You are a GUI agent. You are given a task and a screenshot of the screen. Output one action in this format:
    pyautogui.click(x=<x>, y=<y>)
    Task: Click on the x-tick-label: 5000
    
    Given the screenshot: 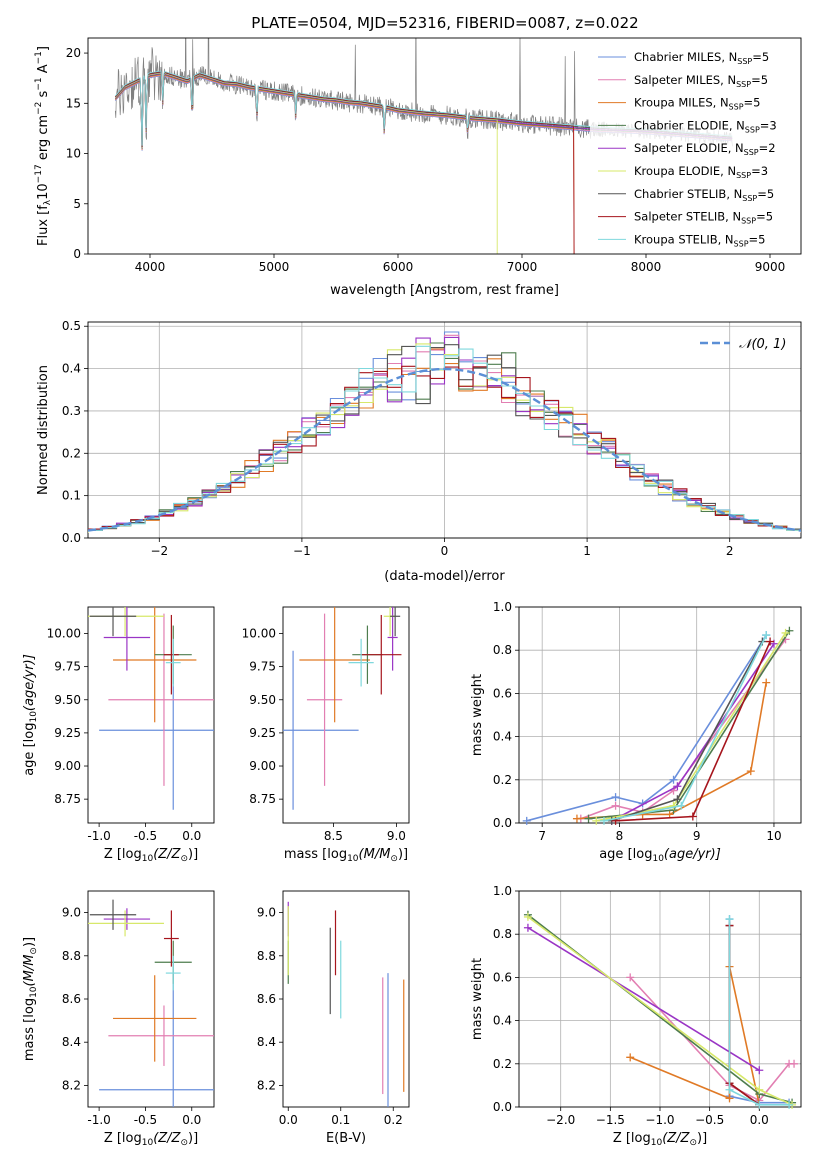 What is the action you would take?
    pyautogui.click(x=274, y=267)
    